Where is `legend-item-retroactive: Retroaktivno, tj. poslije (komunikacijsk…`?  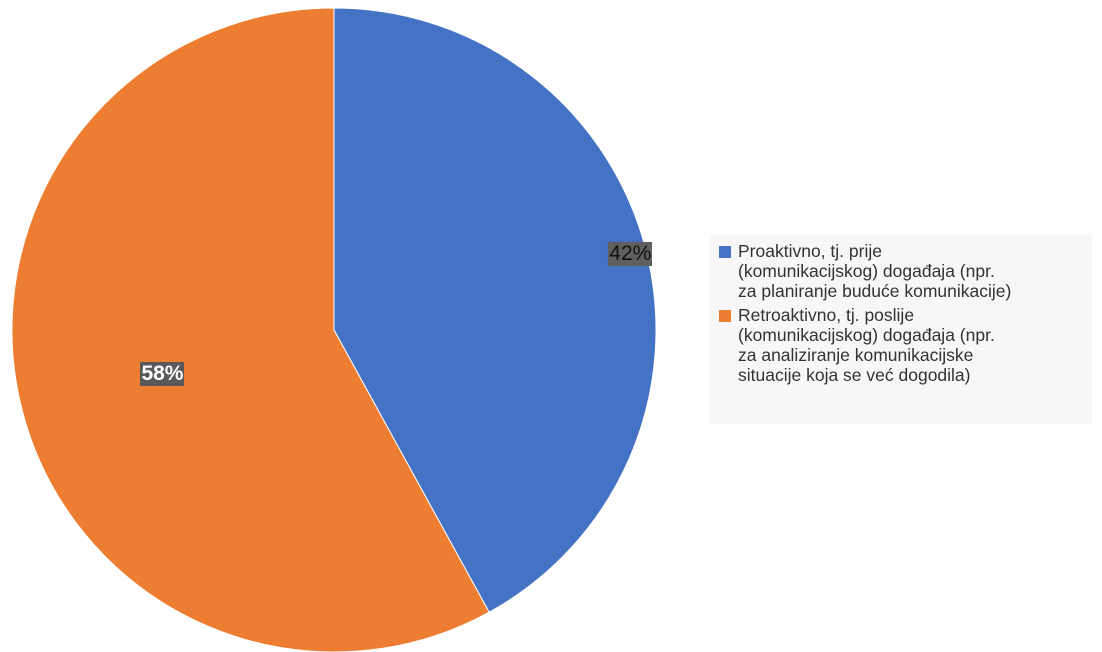 legend-item-retroactive: Retroaktivno, tj. poslije (komunikacijsk… is located at coordinates (905, 345).